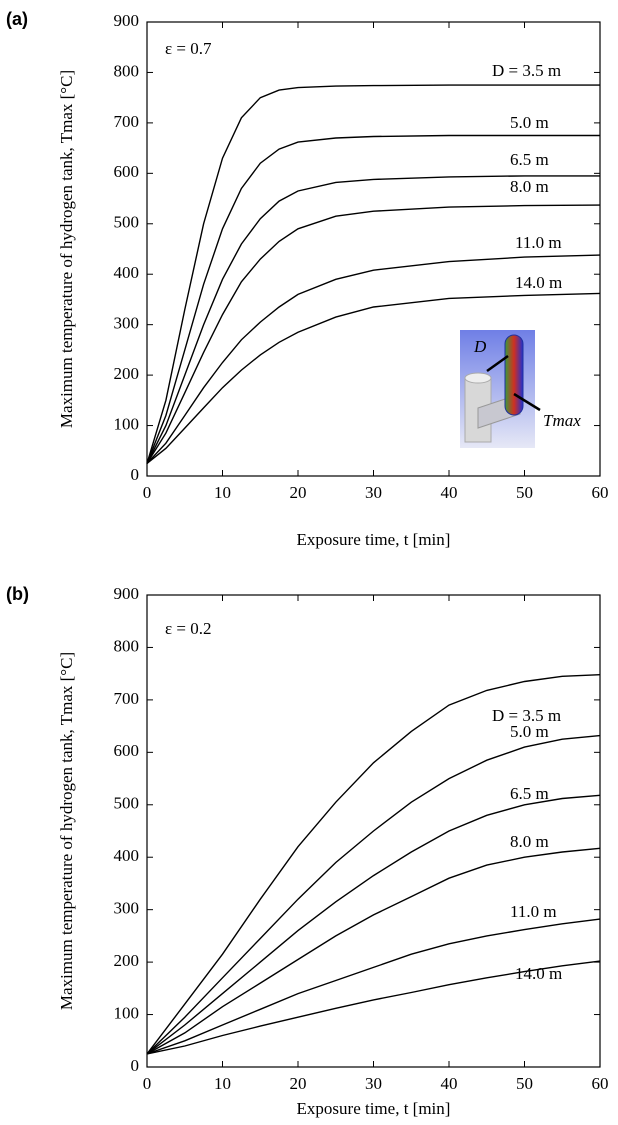  Describe the element at coordinates (188, 628) in the screenshot. I see `annotation: ε = 0.2` at that location.